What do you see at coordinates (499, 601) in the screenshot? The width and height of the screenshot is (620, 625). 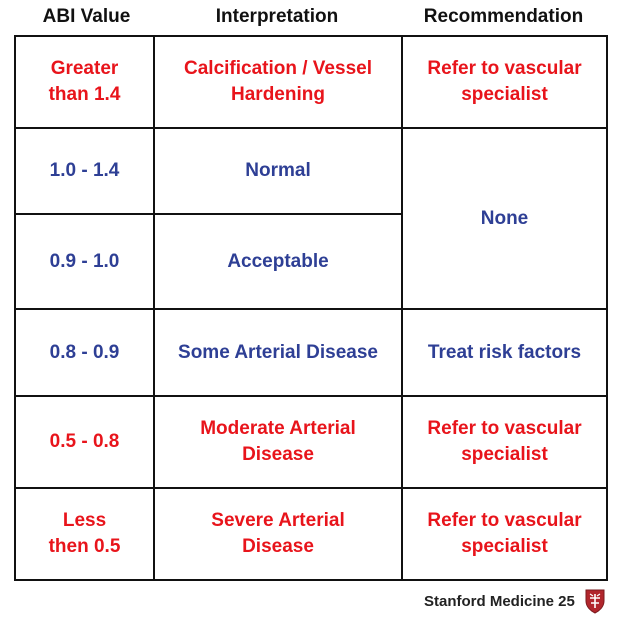 I see `footer-credit: Stanford Medicine 25` at bounding box center [499, 601].